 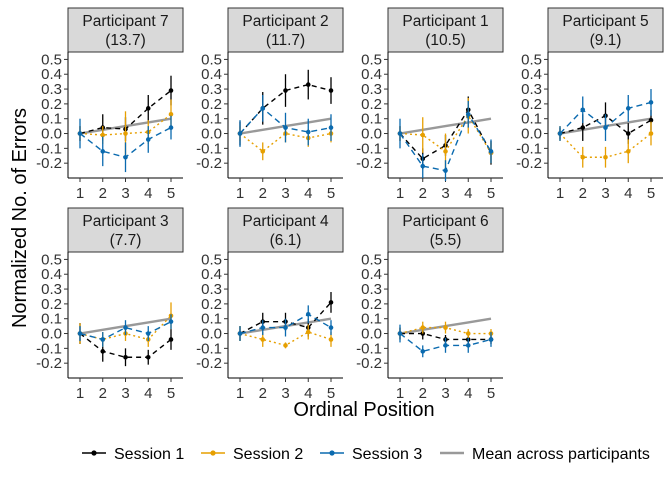 I want to click on legend-item-mean-across-participants: Mean across participants, so click(x=545, y=454).